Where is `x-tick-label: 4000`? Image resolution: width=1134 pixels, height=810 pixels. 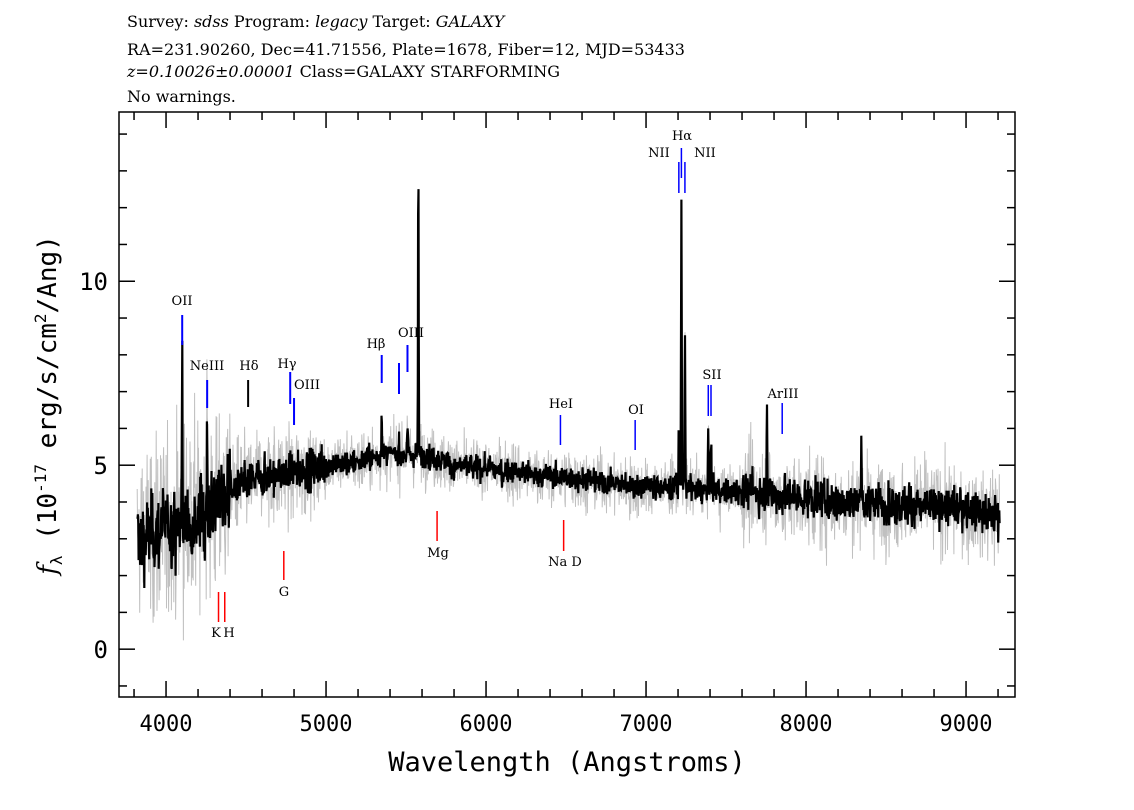
x-tick-label: 4000 is located at coordinates (166, 724).